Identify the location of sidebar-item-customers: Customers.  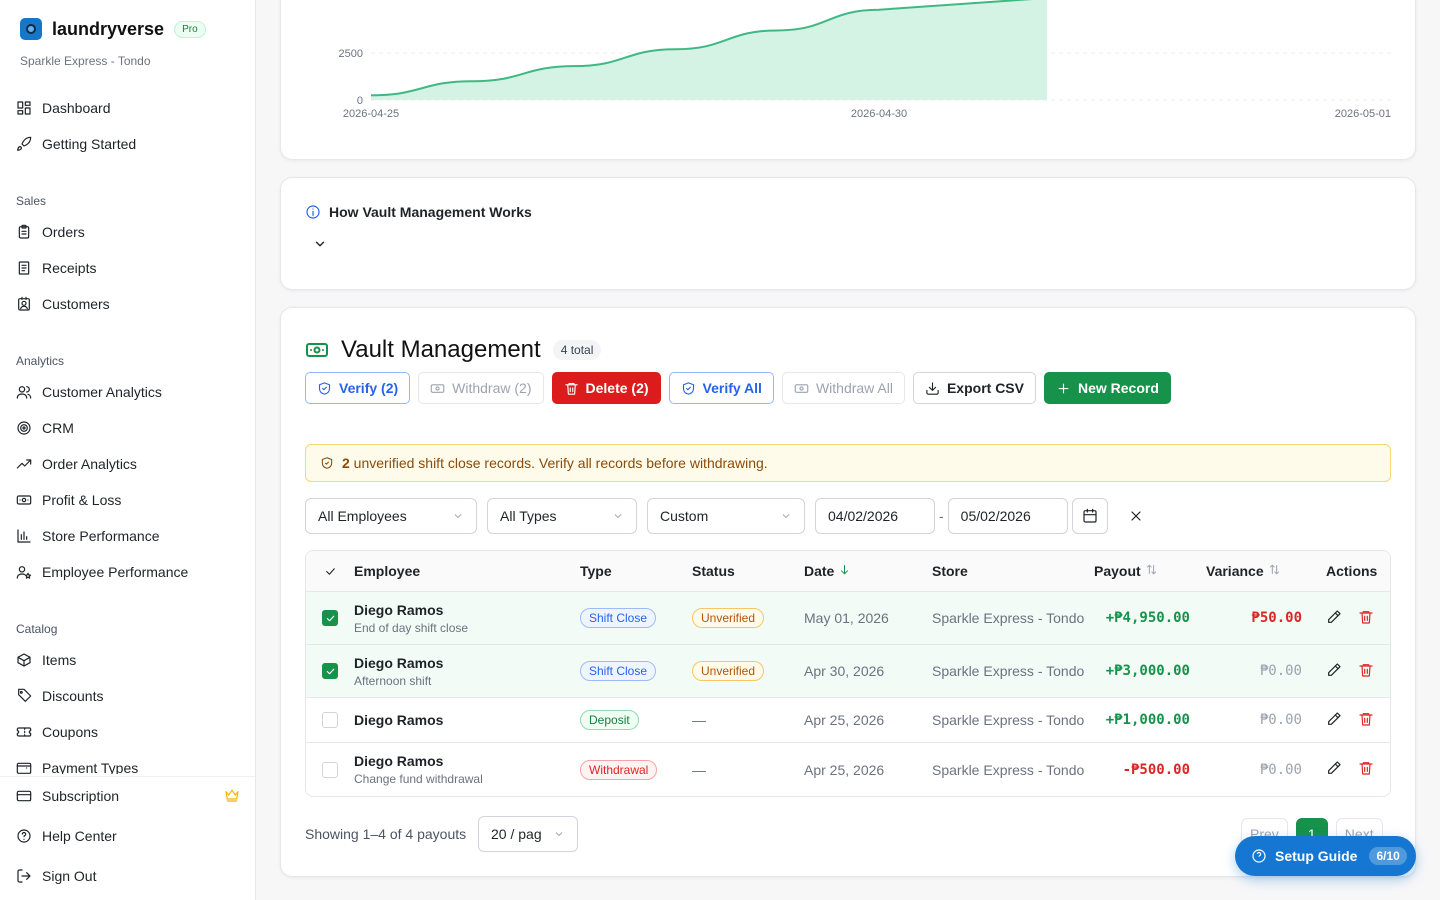
(128, 304).